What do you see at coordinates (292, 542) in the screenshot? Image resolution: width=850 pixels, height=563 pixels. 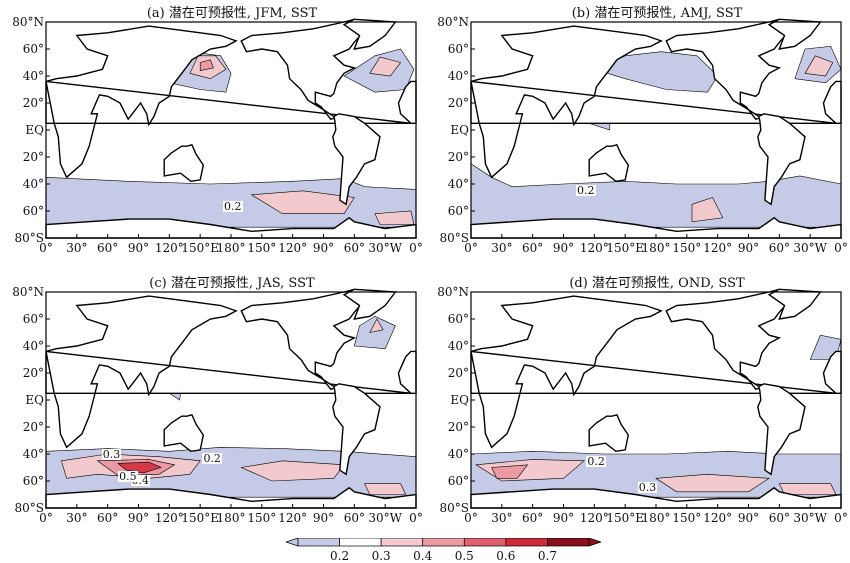 I see `colorbar-min-arrow` at bounding box center [292, 542].